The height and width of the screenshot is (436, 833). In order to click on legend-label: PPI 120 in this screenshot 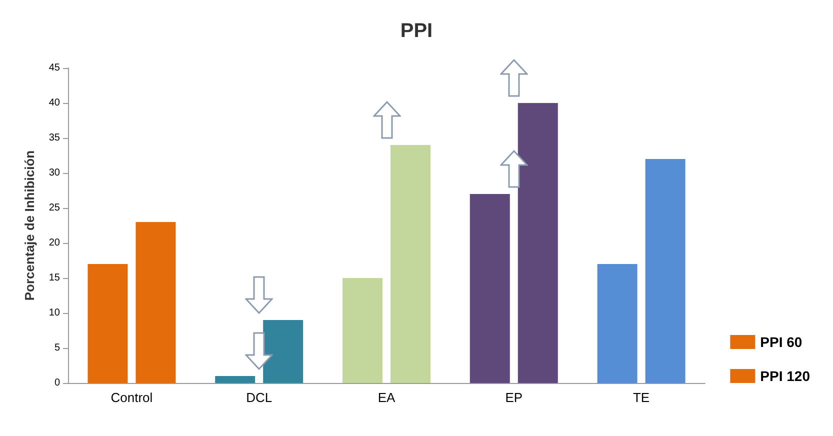, I will do `click(785, 376)`.